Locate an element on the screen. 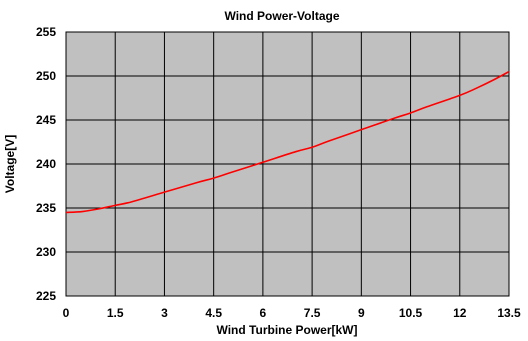  x-tick-label: 3 is located at coordinates (164, 313).